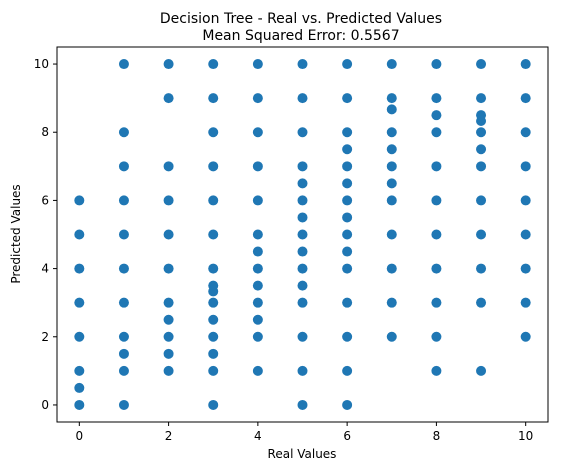 This screenshot has height=470, width=563. What do you see at coordinates (45, 234) in the screenshot?
I see `y-axis-ticks: 0 2 4 6 8 10` at bounding box center [45, 234].